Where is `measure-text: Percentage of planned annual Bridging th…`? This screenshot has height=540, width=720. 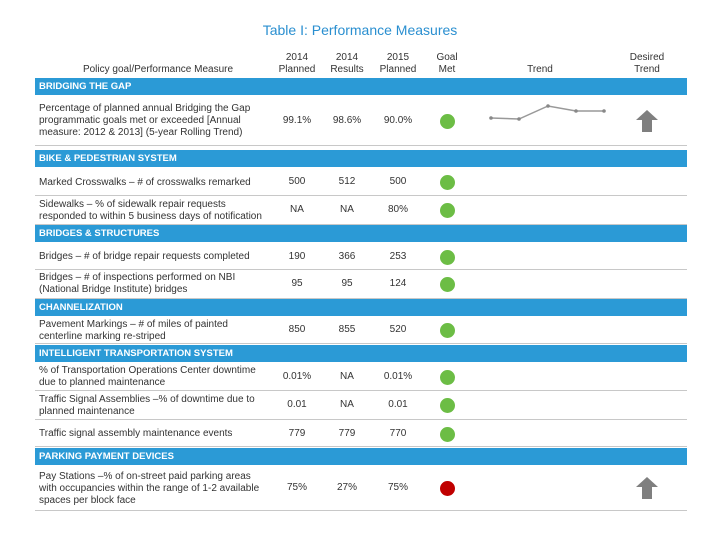 measure-text: Percentage of planned annual Bridging th… is located at coordinates (145, 120).